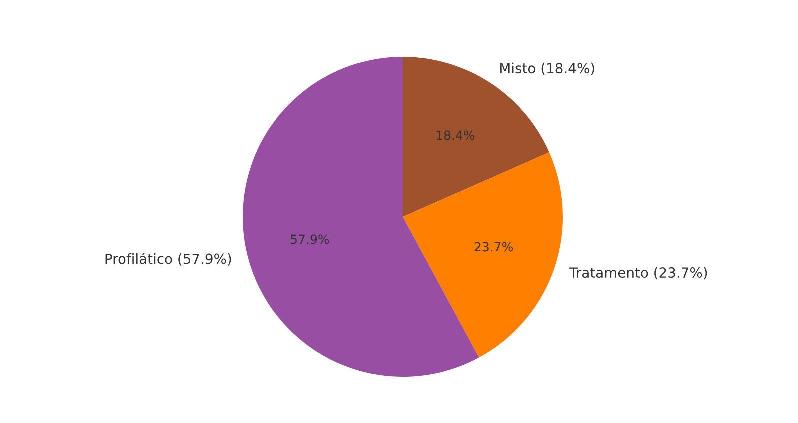  Describe the element at coordinates (638, 273) in the screenshot. I see `slice-label: Tratamento (23.7%)` at that location.